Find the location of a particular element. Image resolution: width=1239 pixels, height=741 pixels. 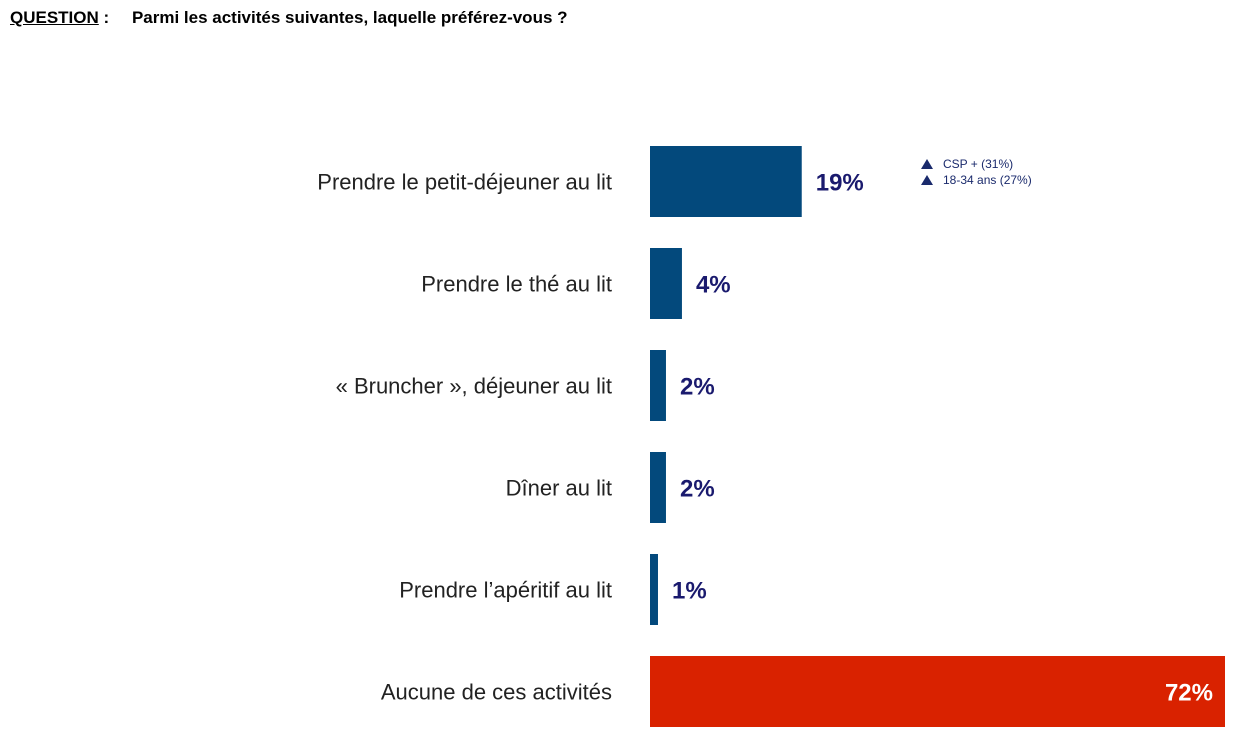

category-label: Prendre le petit-déjeuner au lit is located at coordinates (464, 182).